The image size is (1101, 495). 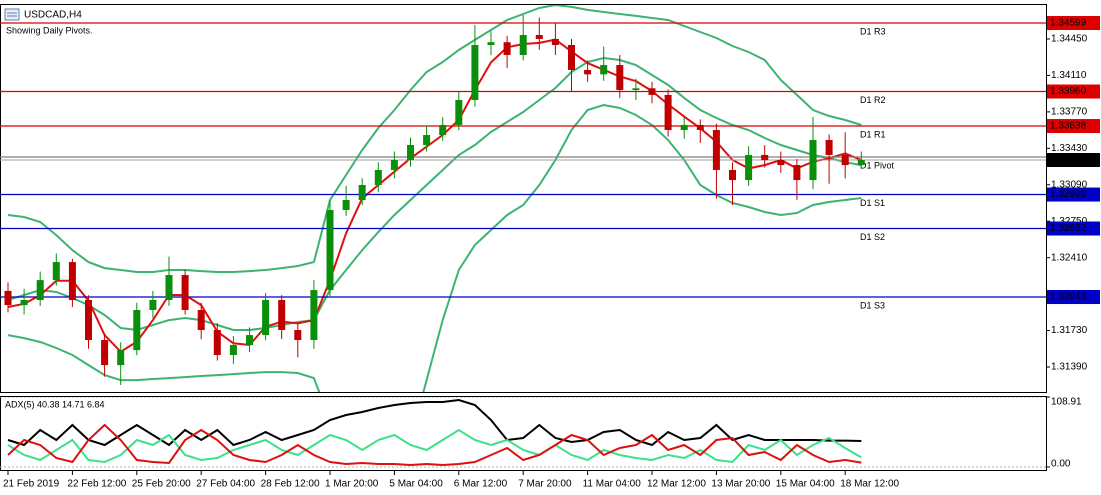 What do you see at coordinates (1068, 228) in the screenshot?
I see `level-tag-label: 1.32682` at bounding box center [1068, 228].